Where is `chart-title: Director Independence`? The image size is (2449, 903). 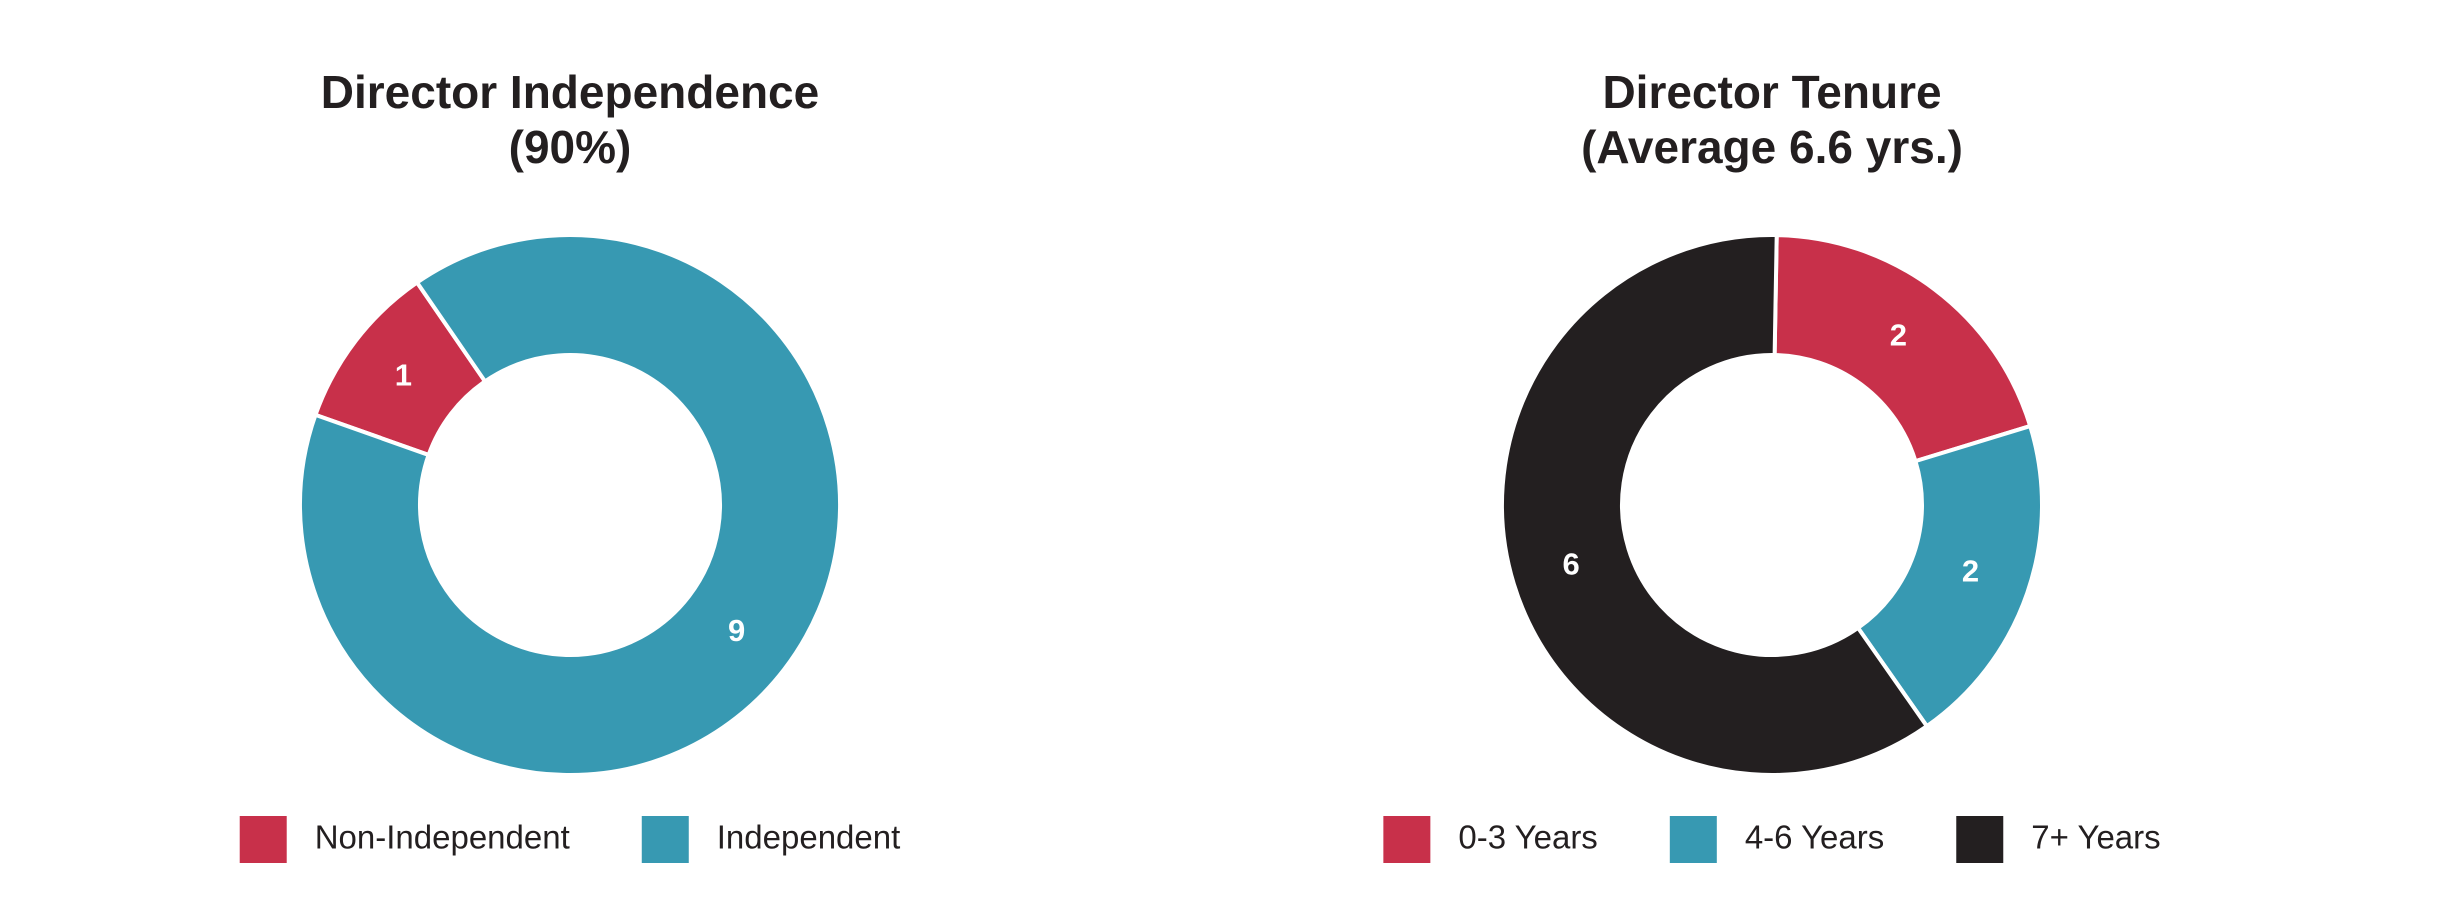
chart-title: Director Independence is located at coordinates (570, 92).